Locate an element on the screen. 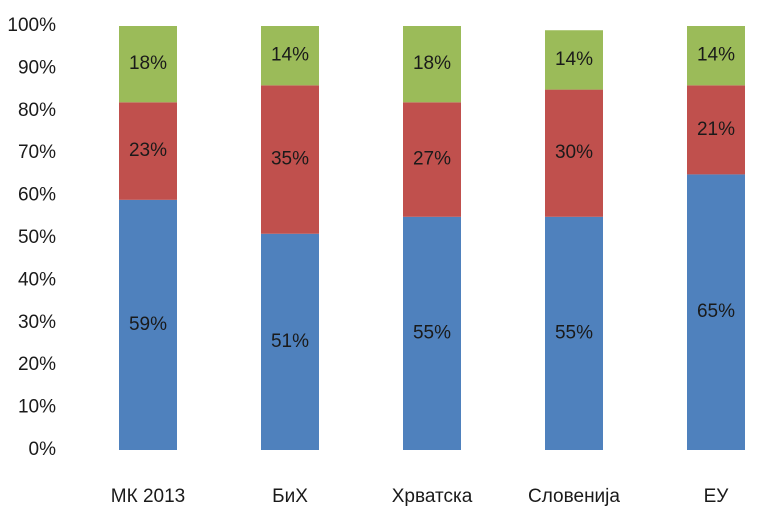 Image resolution: width=775 pixels, height=515 pixels. data-label: 59% is located at coordinates (148, 324).